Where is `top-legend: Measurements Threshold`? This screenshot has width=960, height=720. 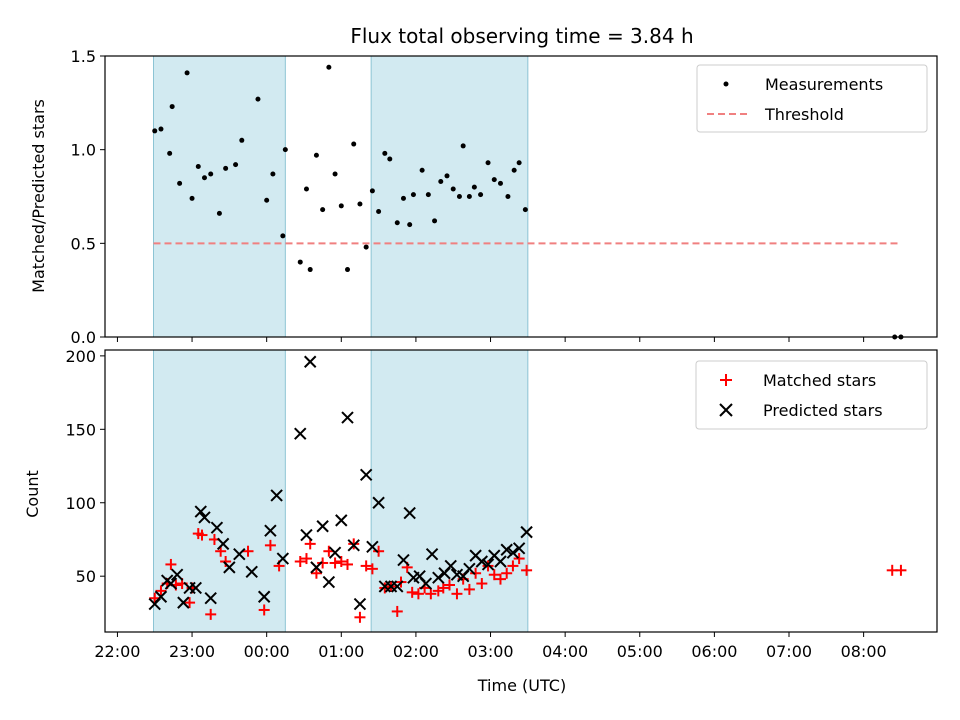 top-legend: Measurements Threshold is located at coordinates (812, 98).